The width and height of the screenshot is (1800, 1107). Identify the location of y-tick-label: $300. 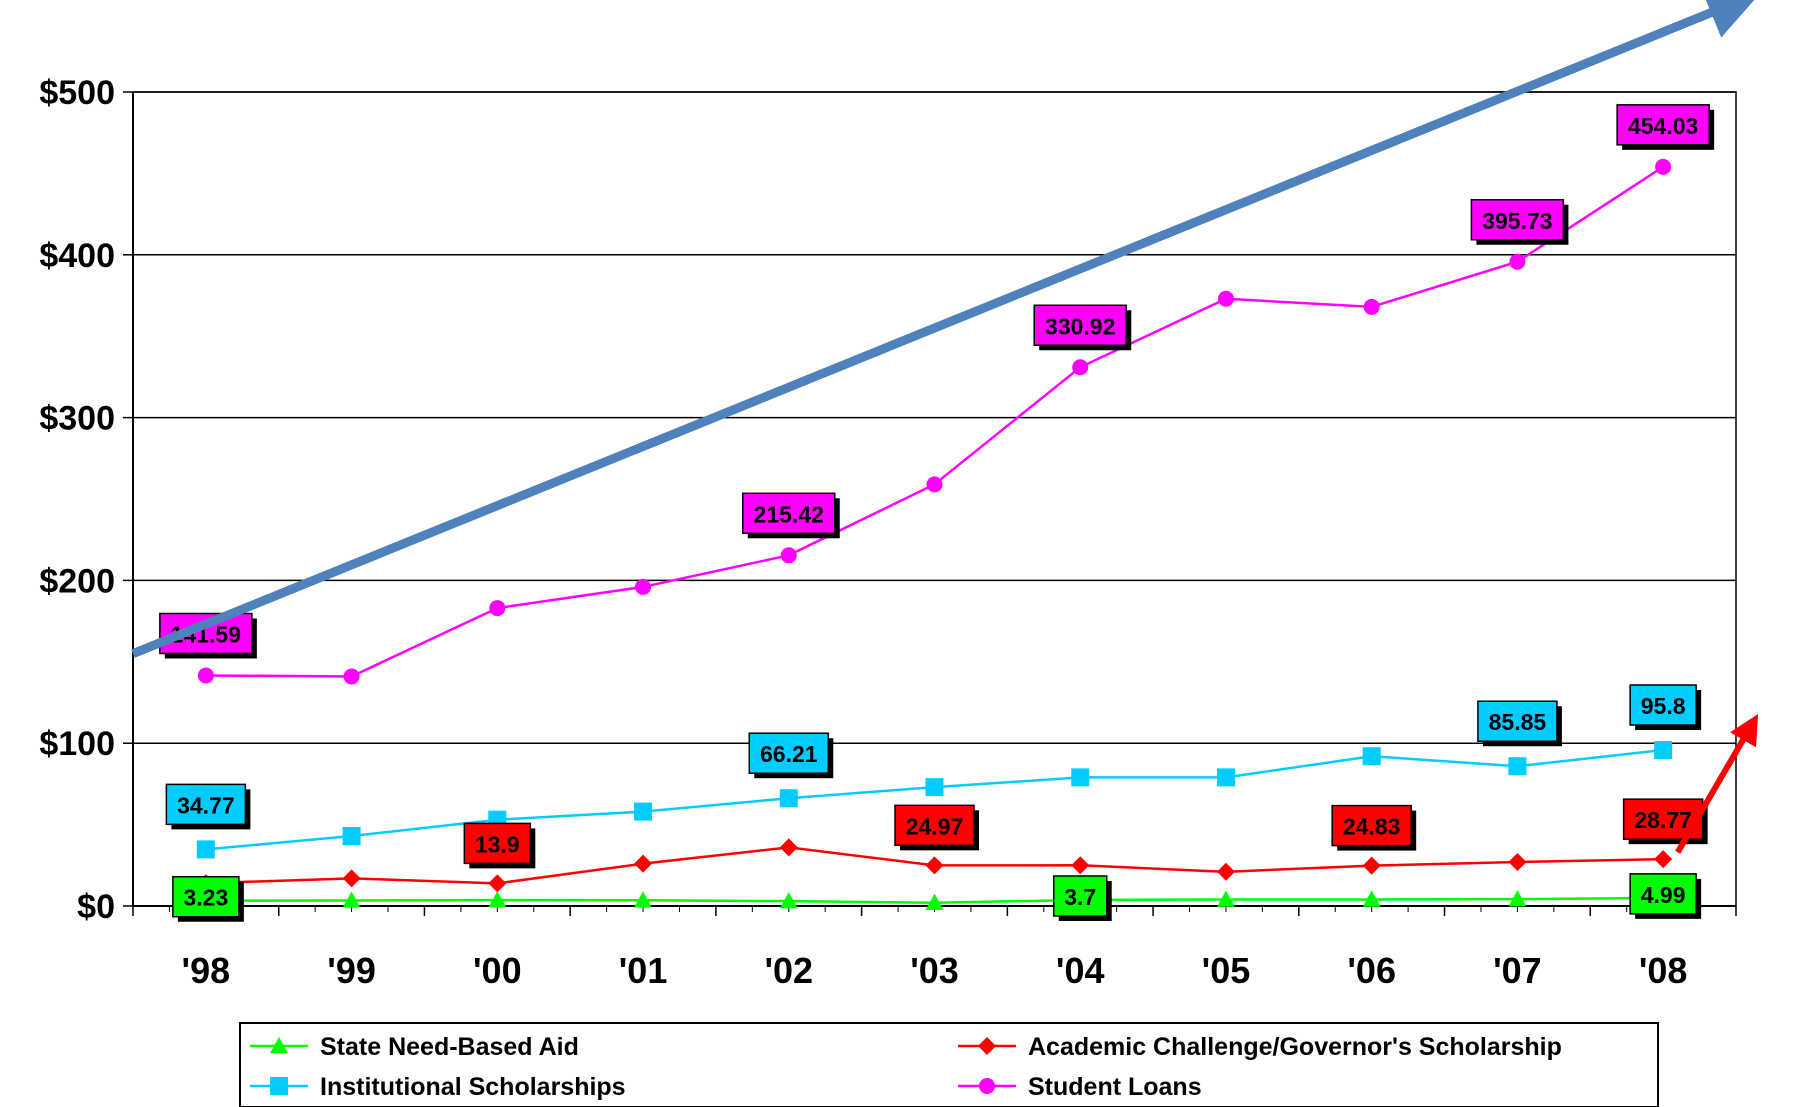
(77, 419).